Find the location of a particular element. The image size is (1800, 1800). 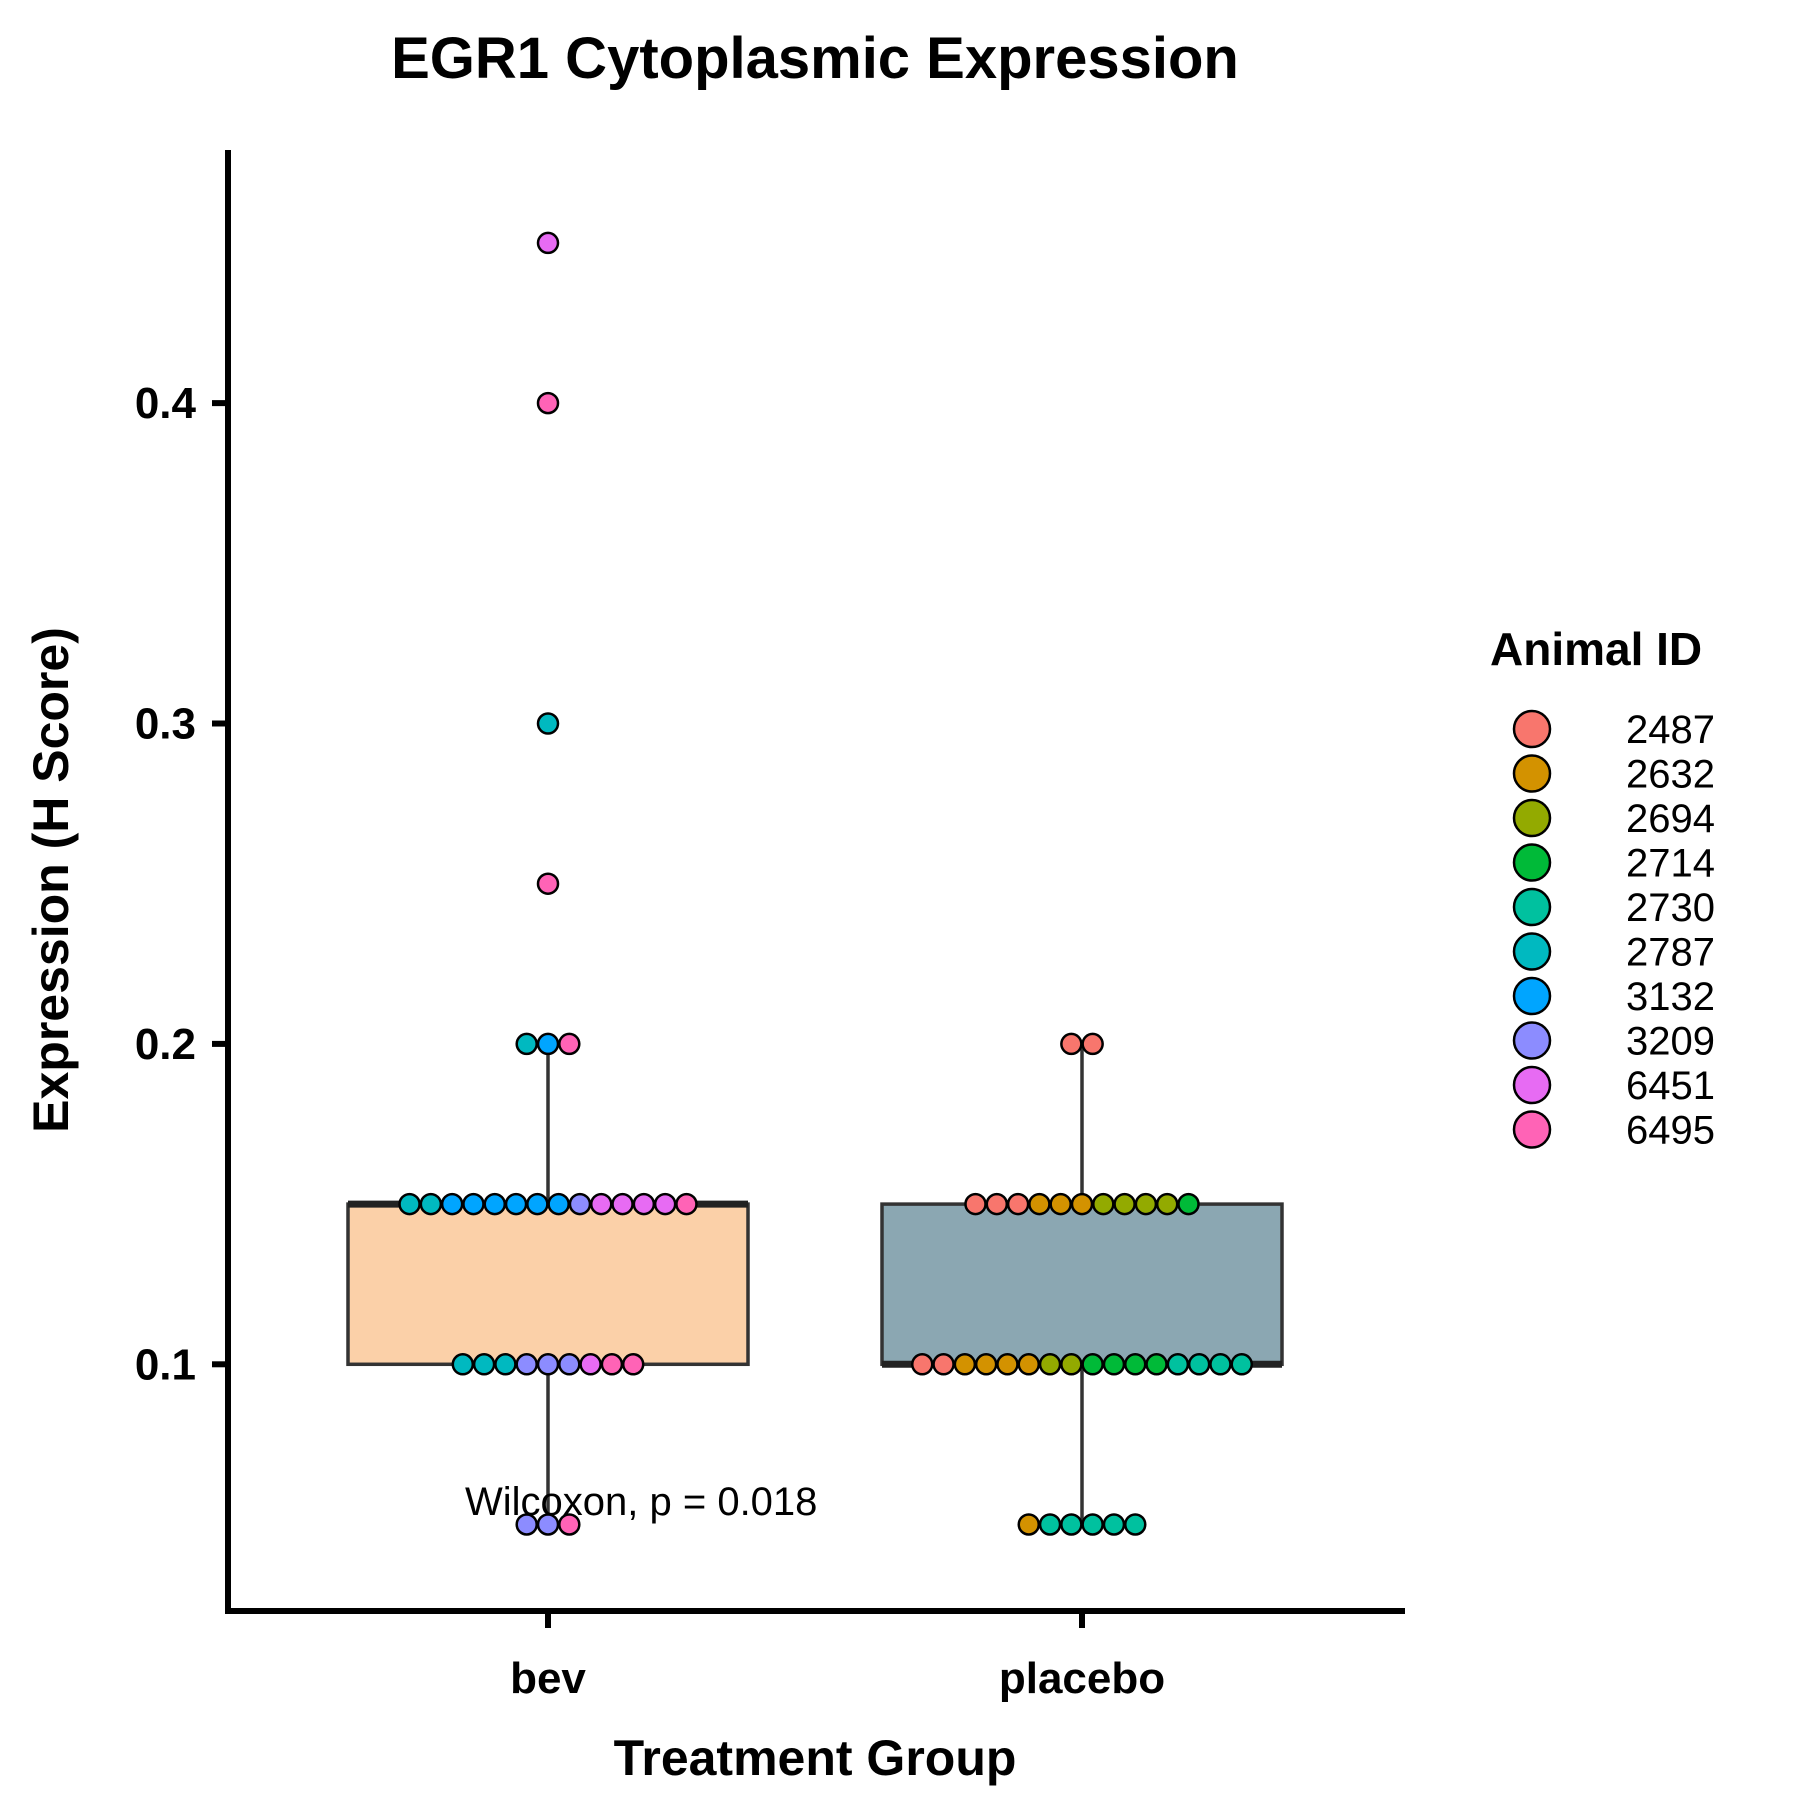

y-axis-ticks: 0.1 0.2 0.3 0.4 is located at coordinates (181, 884).